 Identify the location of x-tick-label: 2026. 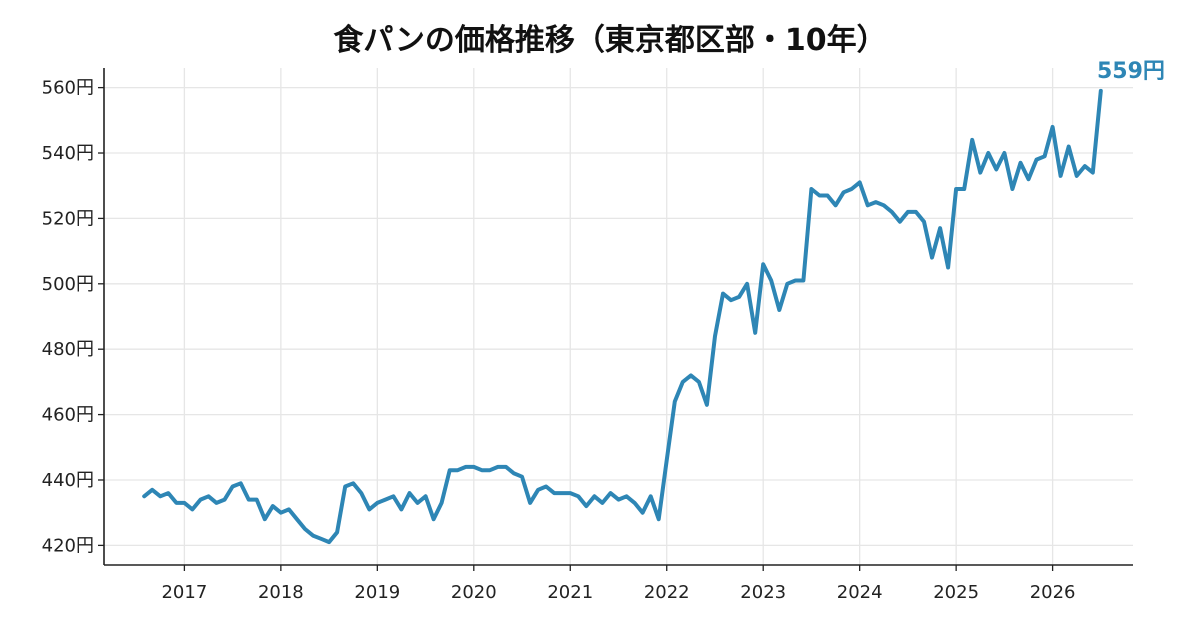
(1053, 592).